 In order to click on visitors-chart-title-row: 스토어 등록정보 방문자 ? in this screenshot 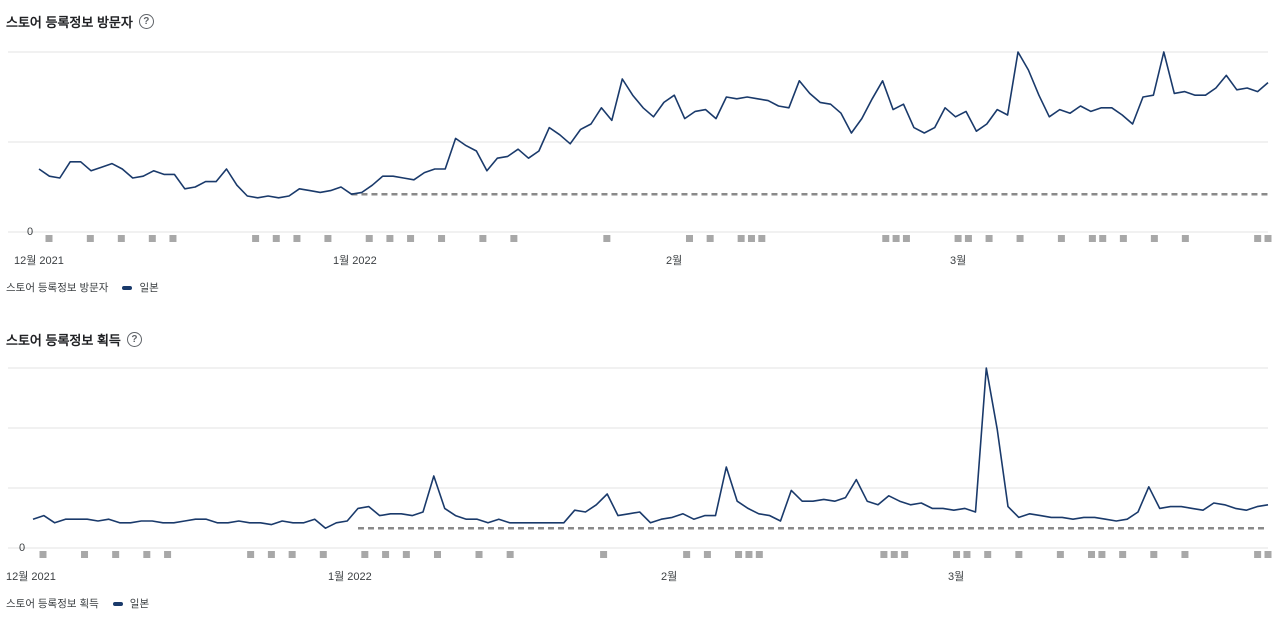, I will do `click(80, 21)`.